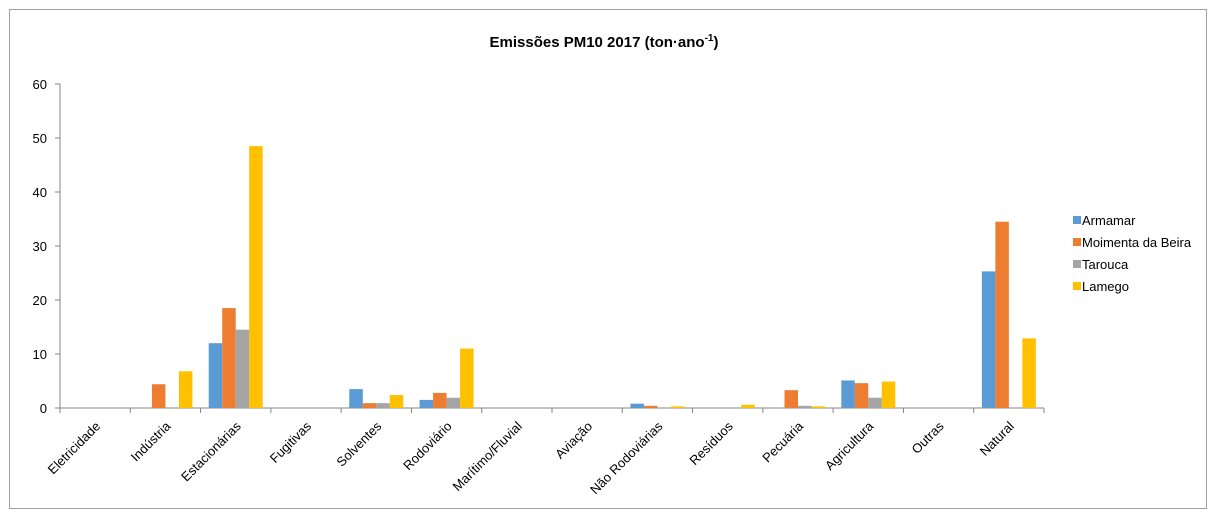 The image size is (1218, 519). Describe the element at coordinates (427, 446) in the screenshot. I see `x-tick-label: Rodoviário` at that location.